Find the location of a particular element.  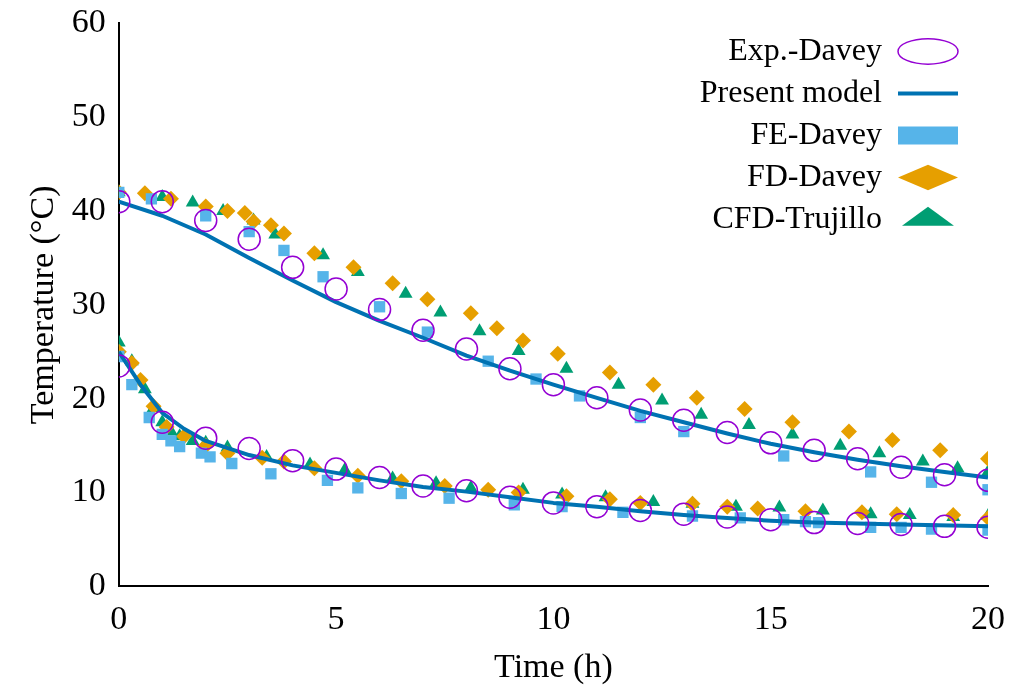

y-tick-label: 30 is located at coordinates (88, 302).